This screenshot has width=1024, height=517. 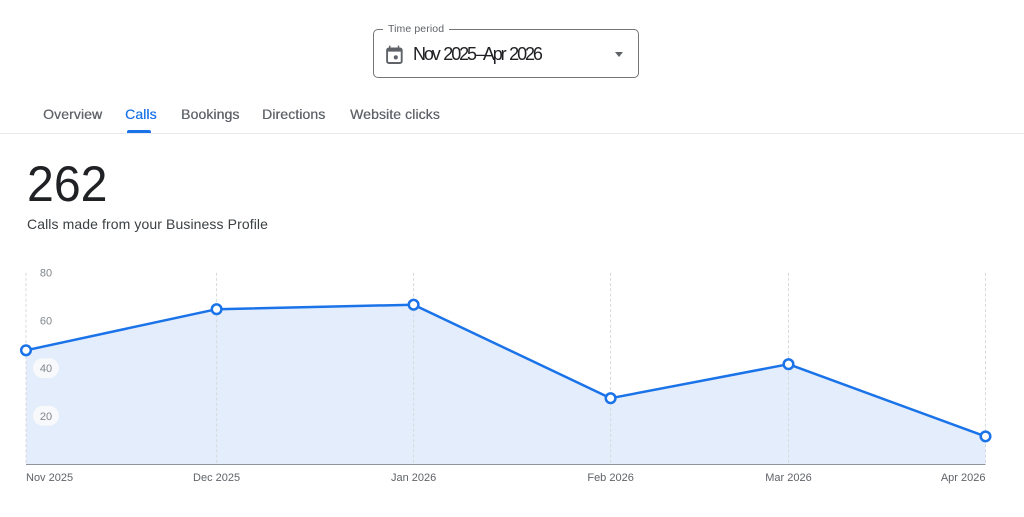 I want to click on svg-text: 40, so click(x=46, y=369).